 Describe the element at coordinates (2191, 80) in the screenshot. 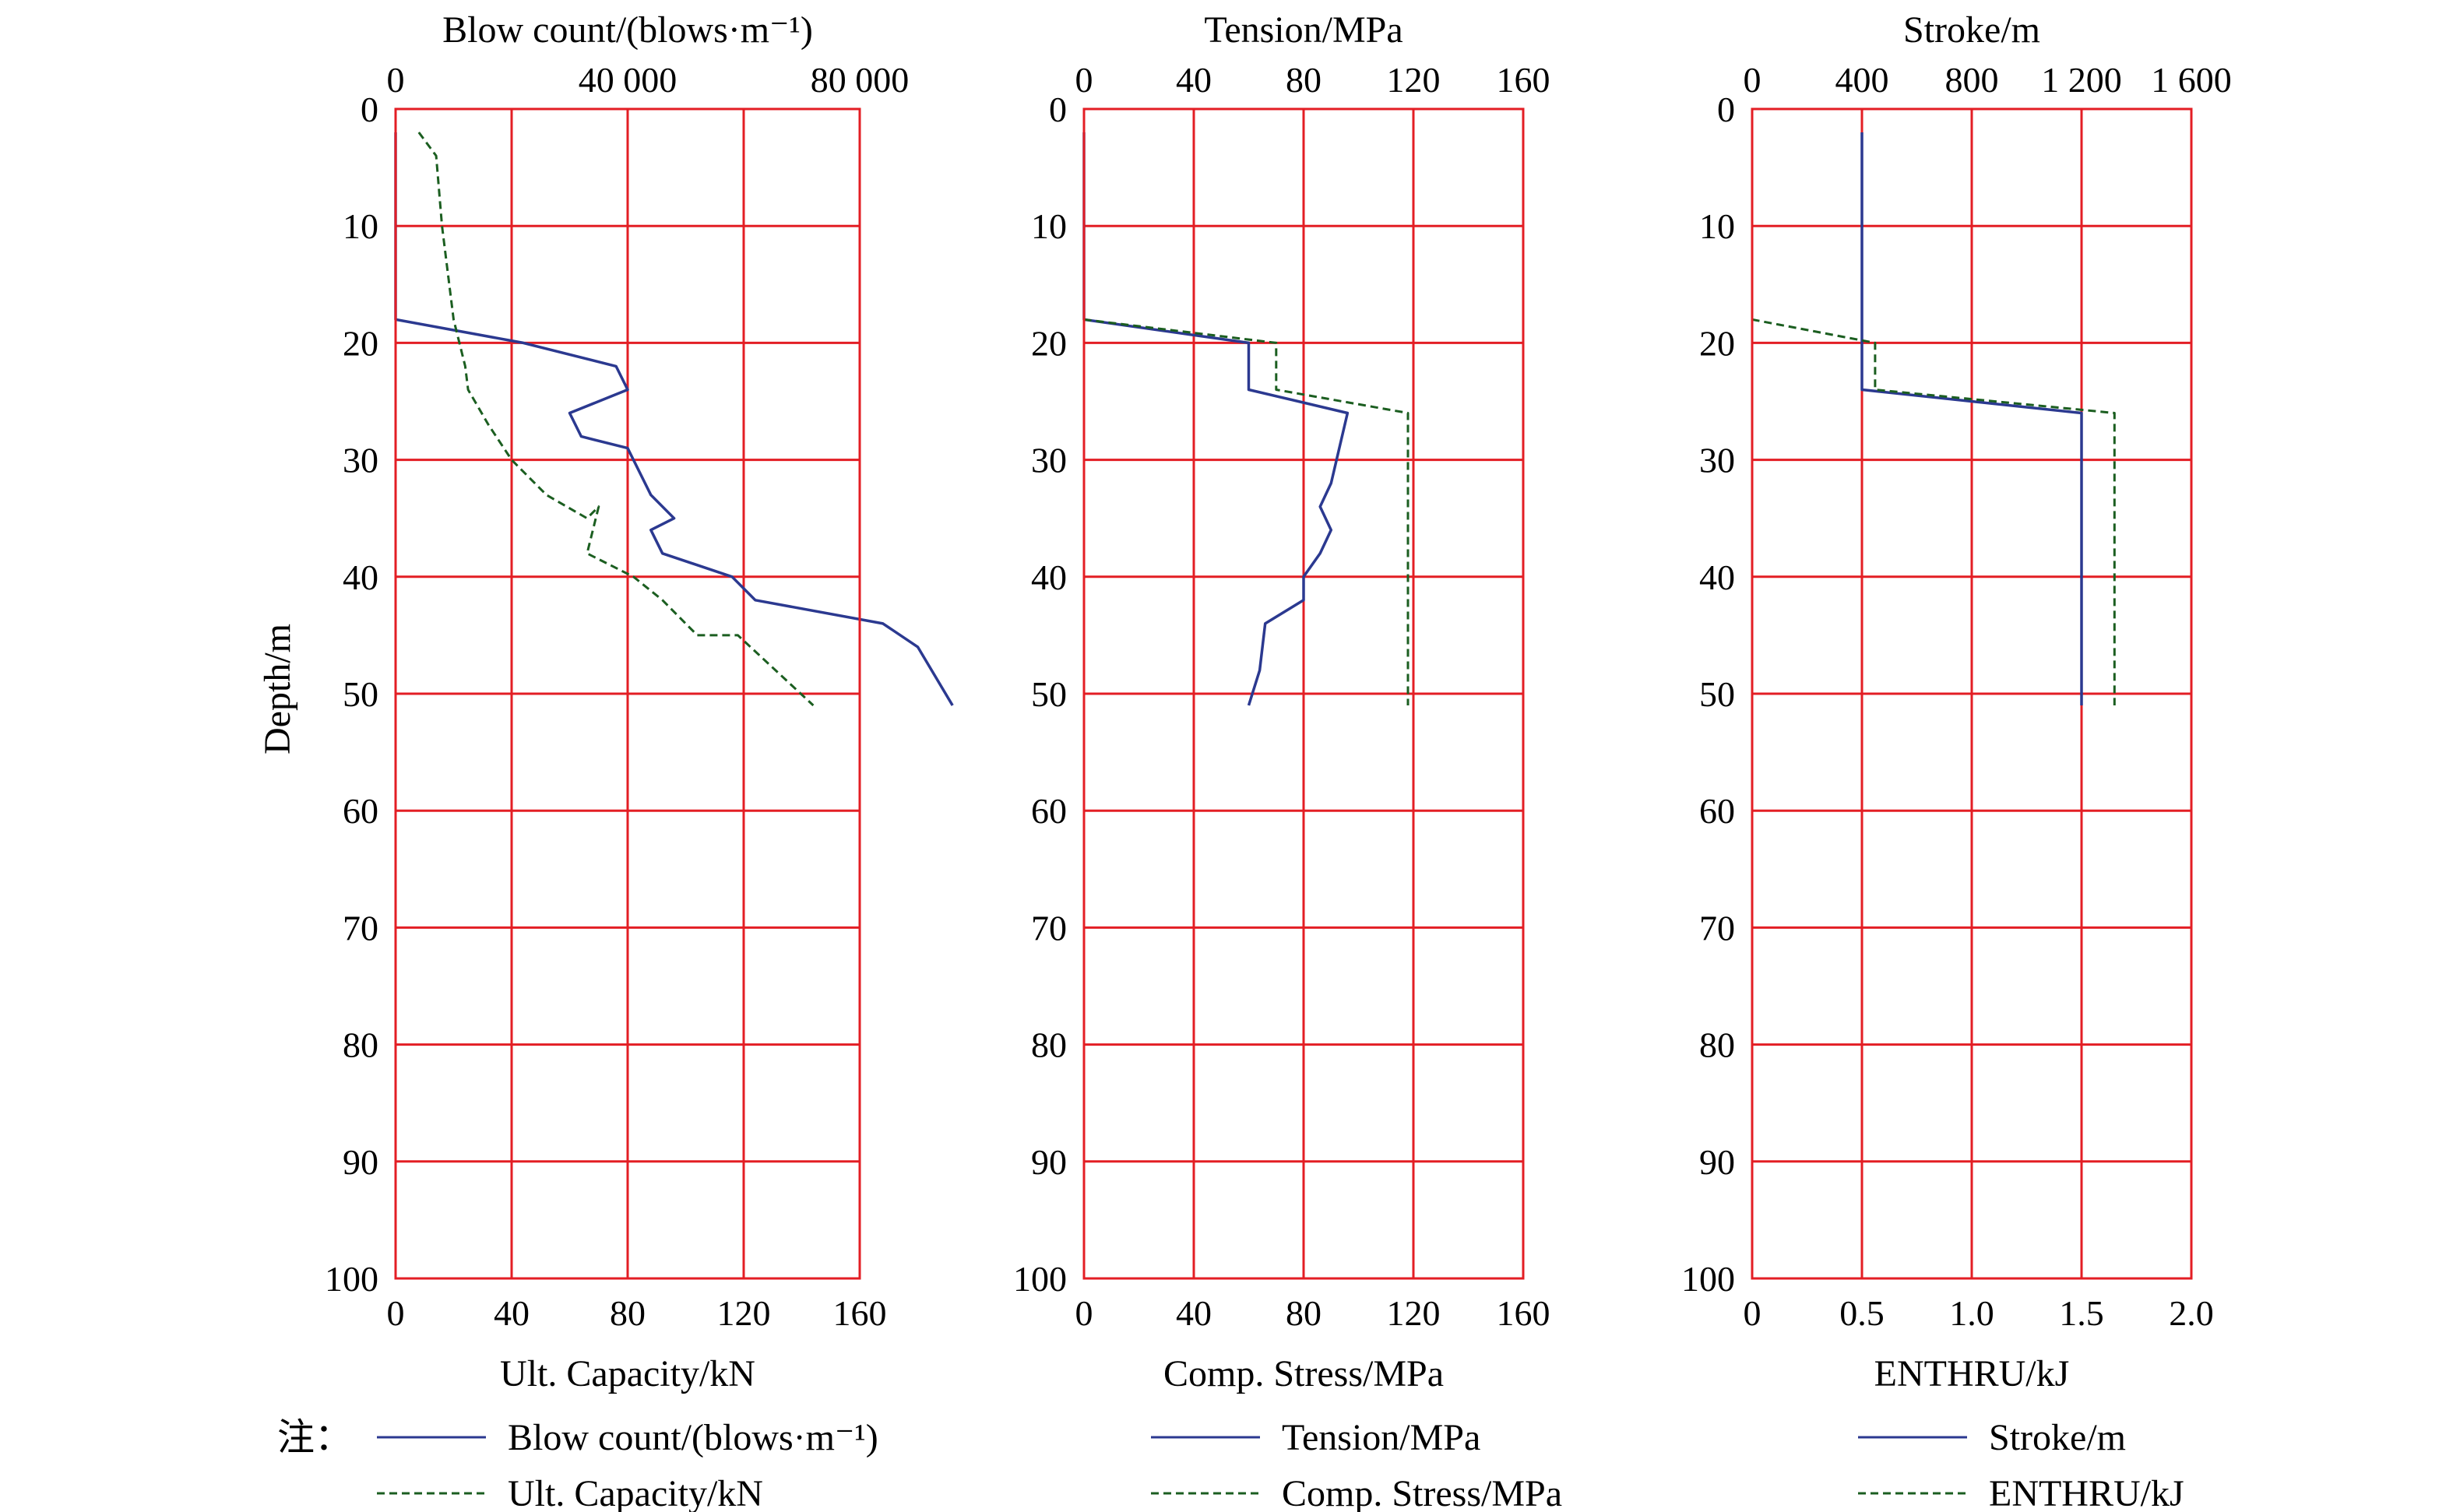

I see `top-axis-tick-label: 1 600` at that location.